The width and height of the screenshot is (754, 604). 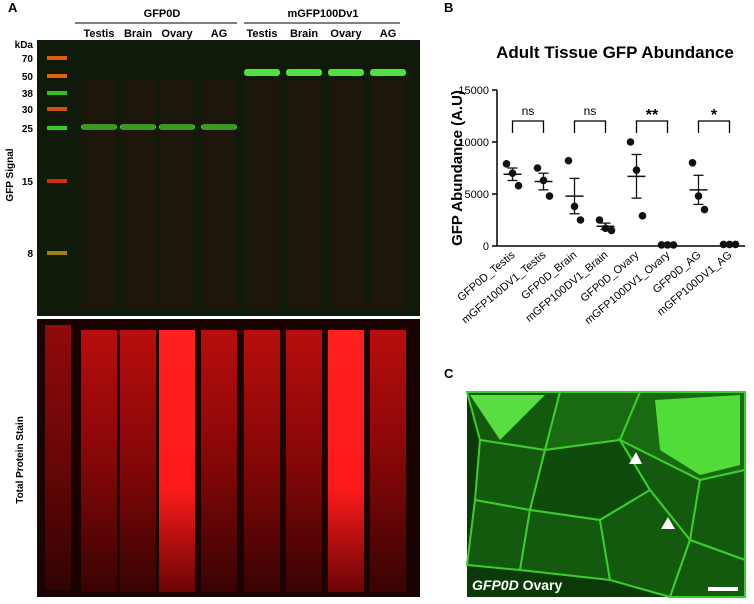 What do you see at coordinates (457, 168) in the screenshot?
I see `y-axis-label: GFP Abundance (A.U)` at bounding box center [457, 168].